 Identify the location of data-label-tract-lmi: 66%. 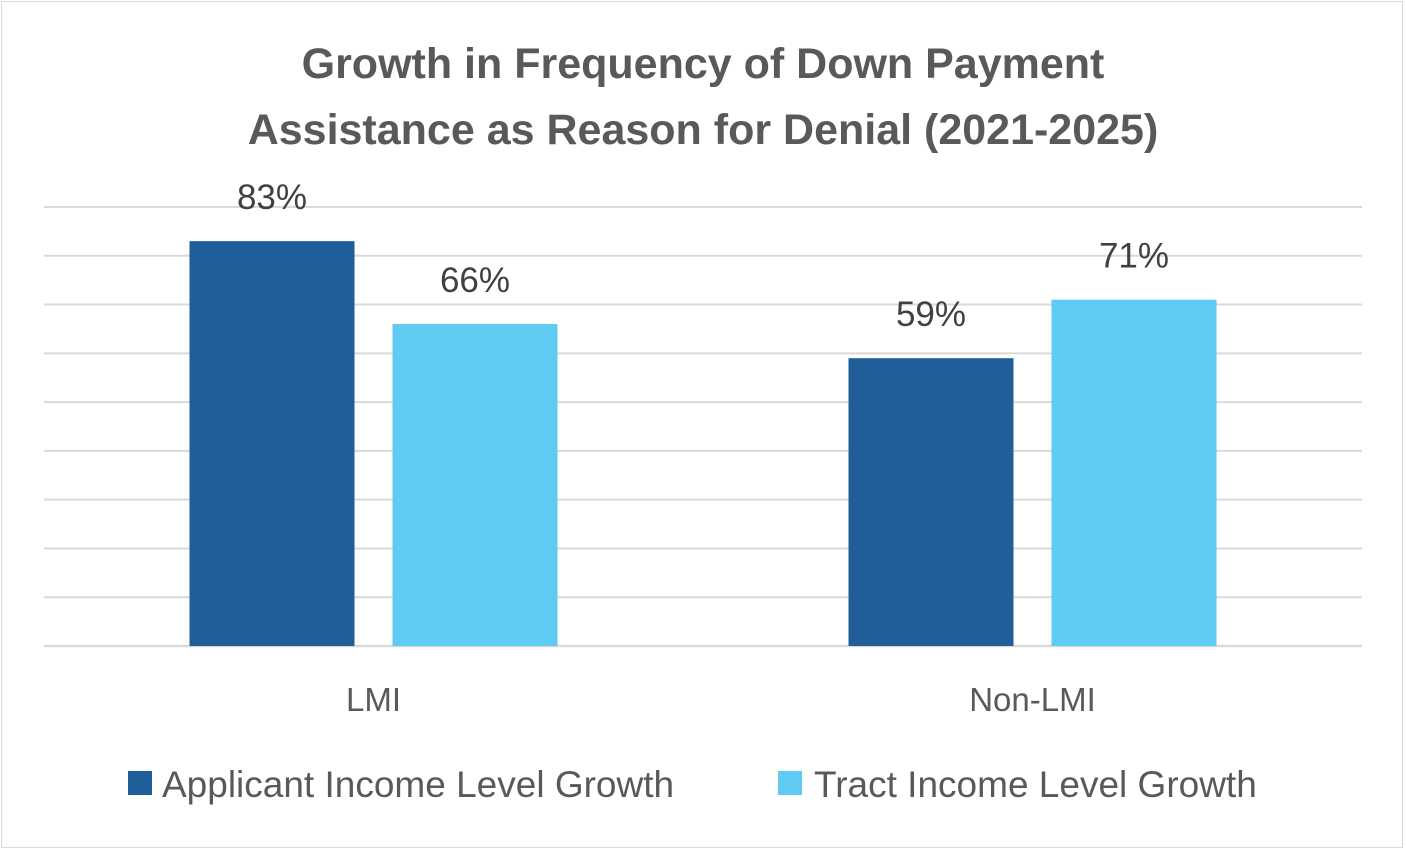
(475, 280).